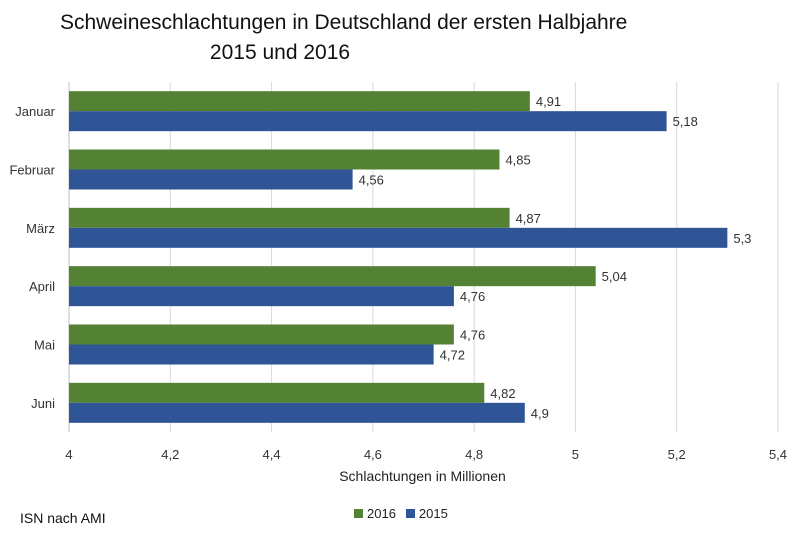 This screenshot has height=540, width=800. I want to click on x-tick-label: 4,6, so click(373, 454).